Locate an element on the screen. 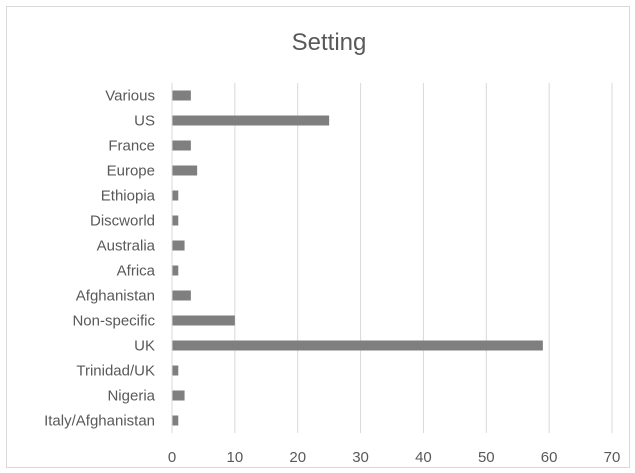 This screenshot has width=635, height=473. bar-trinidad-uk is located at coordinates (175, 370).